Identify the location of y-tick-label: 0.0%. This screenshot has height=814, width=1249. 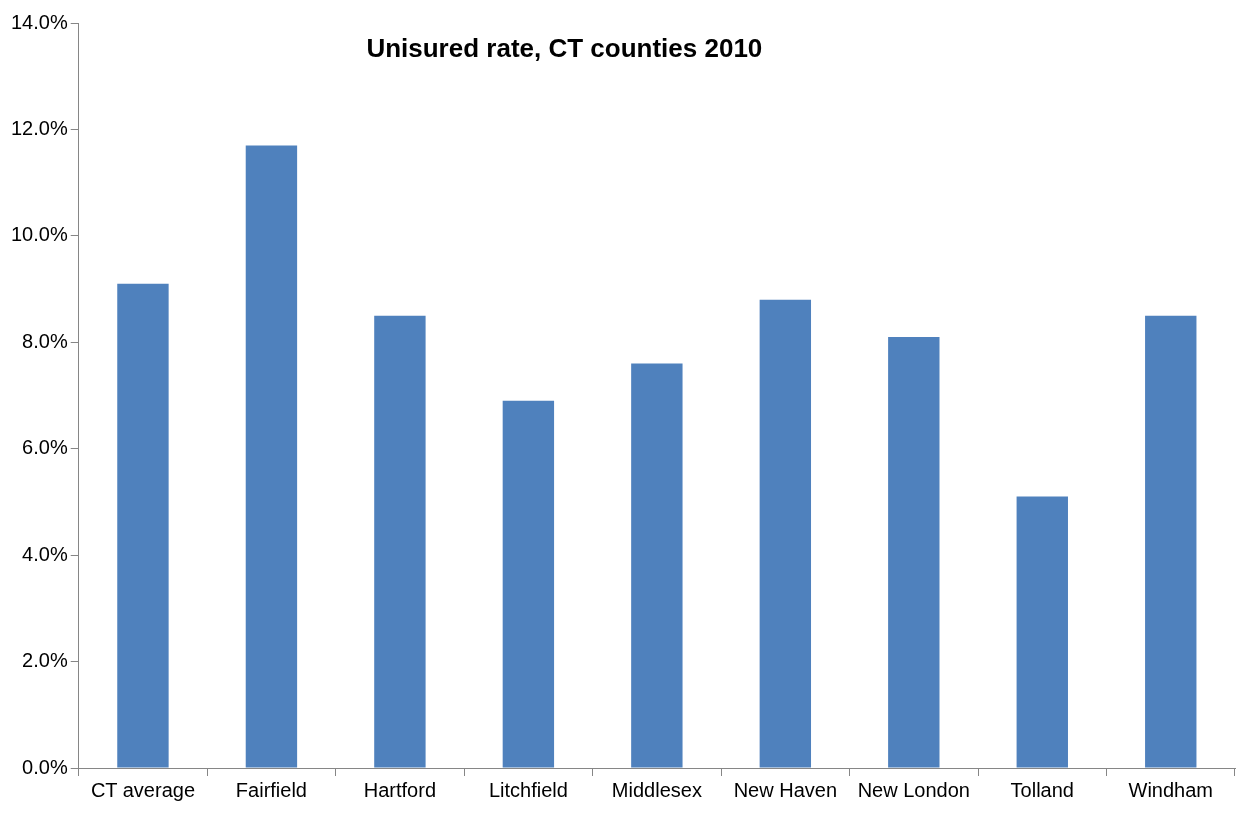
(45, 766).